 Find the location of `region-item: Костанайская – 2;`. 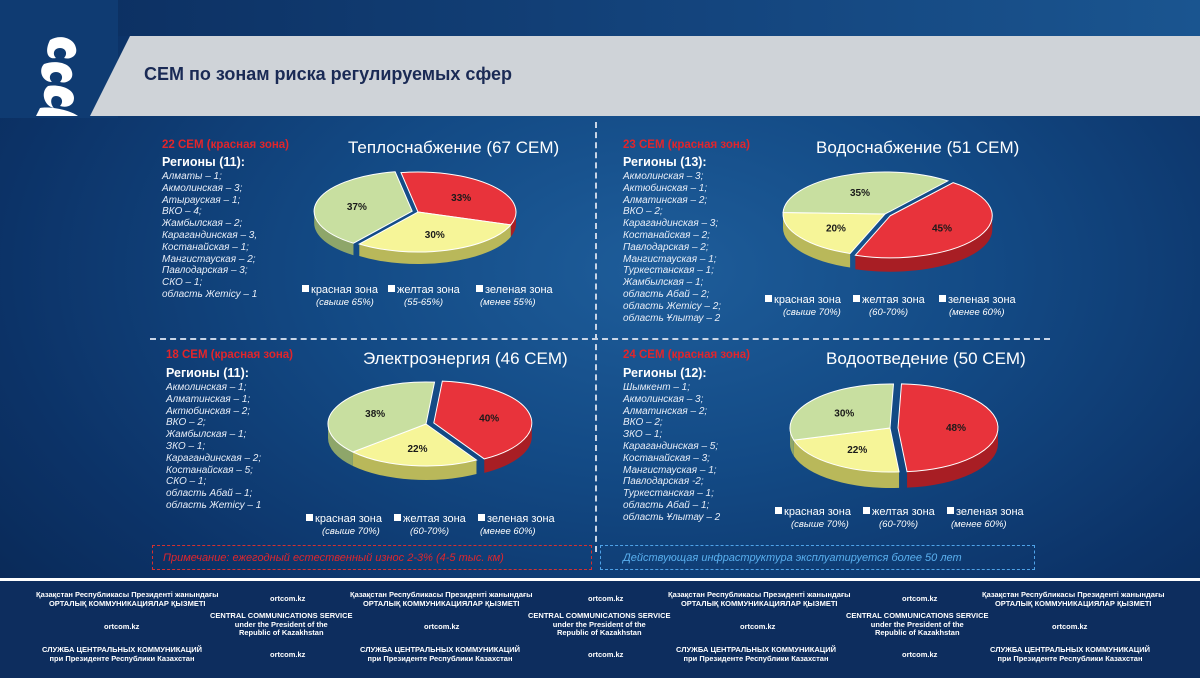

region-item: Костанайская – 2; is located at coordinates (666, 235).